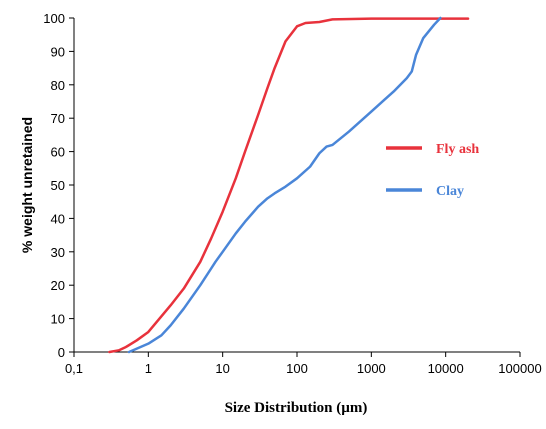 This screenshot has width=546, height=429. I want to click on y-tick-label: 40, so click(58, 218).